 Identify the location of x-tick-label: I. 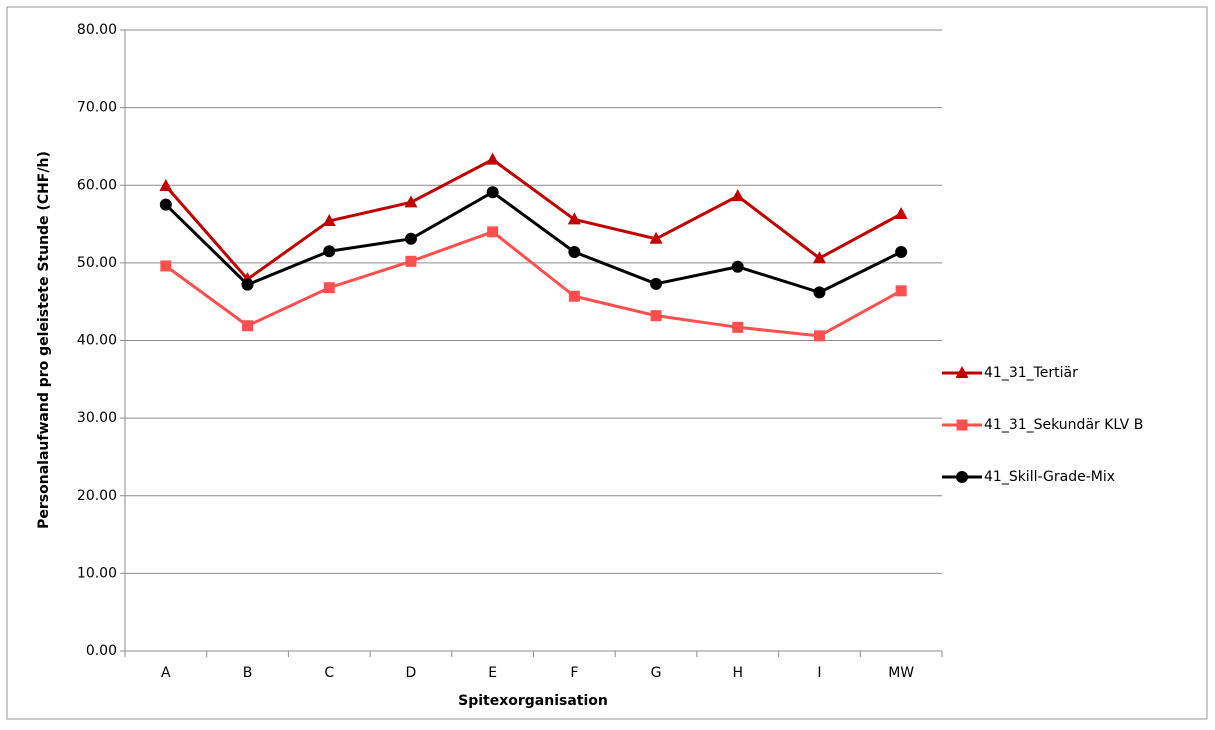
(819, 673).